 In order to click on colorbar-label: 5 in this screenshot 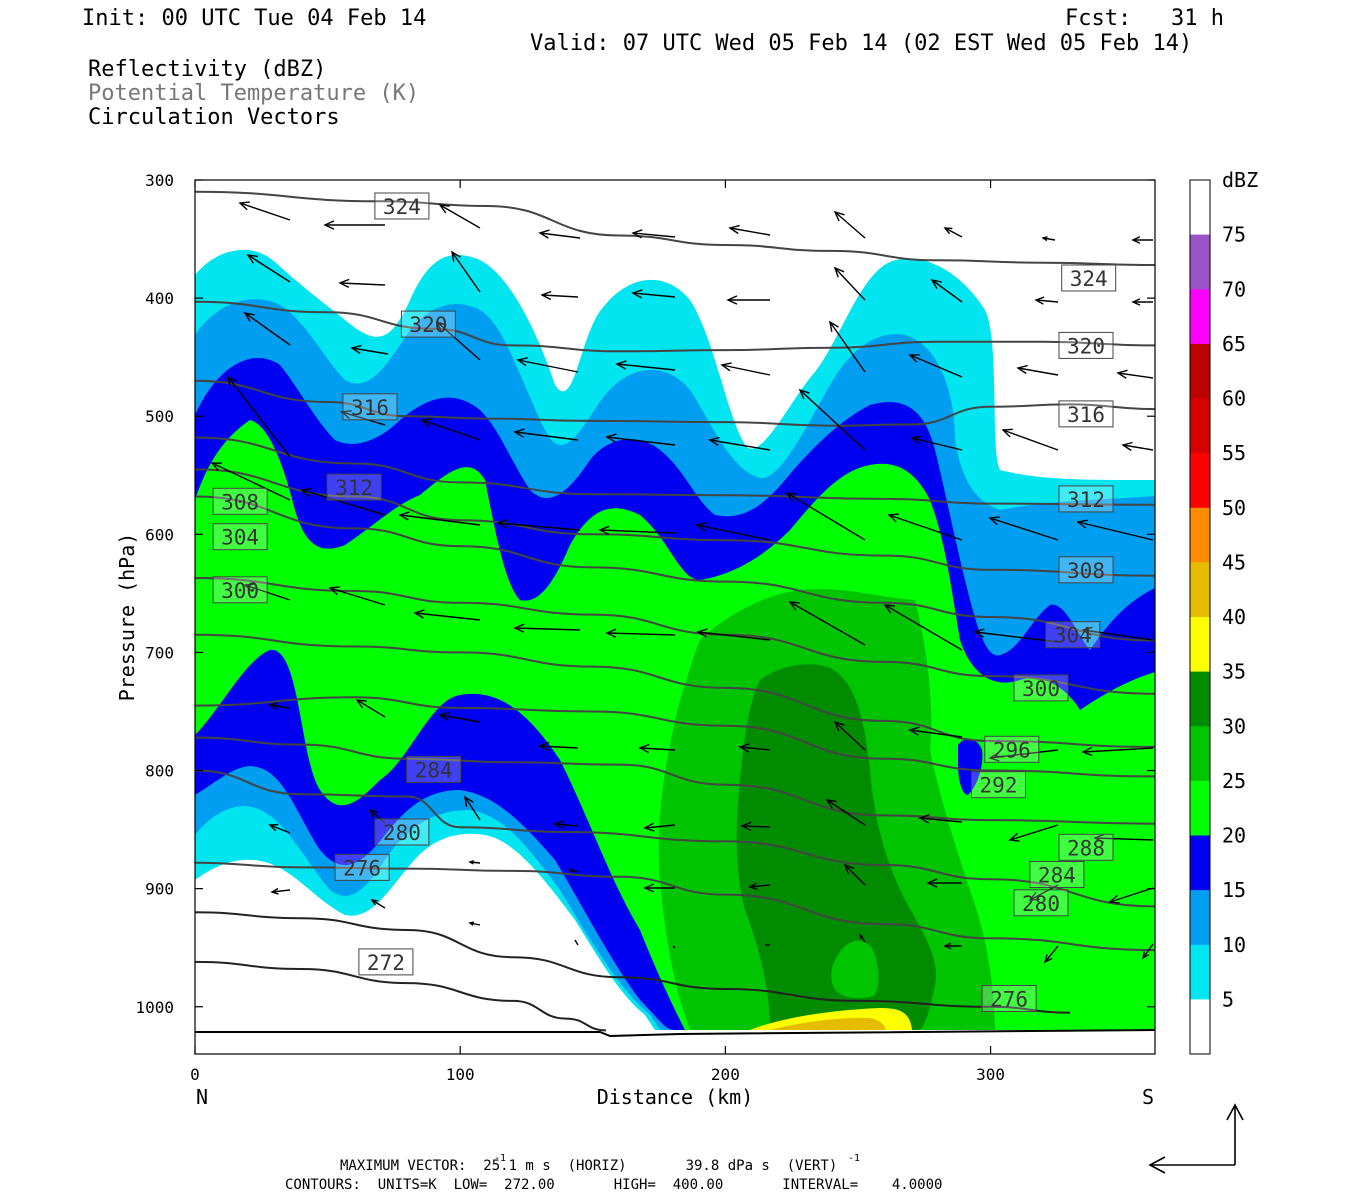, I will do `click(1228, 999)`.